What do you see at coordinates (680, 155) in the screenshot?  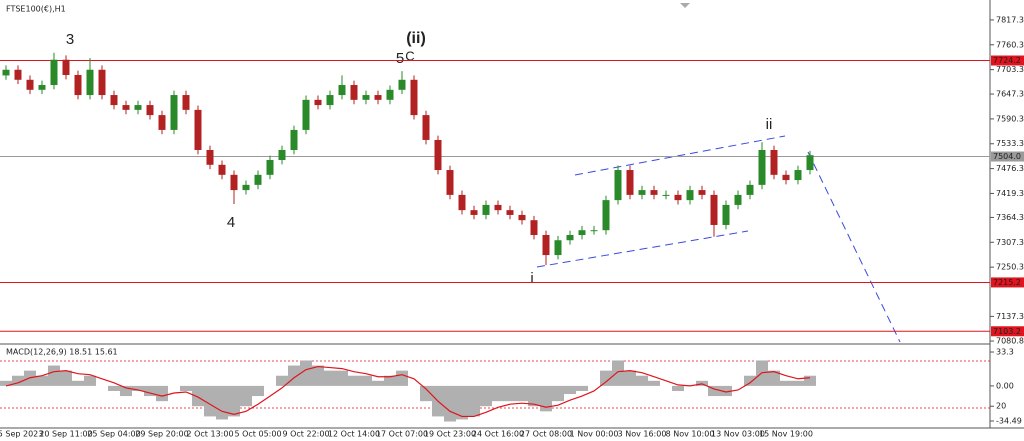 I see `trend-line` at bounding box center [680, 155].